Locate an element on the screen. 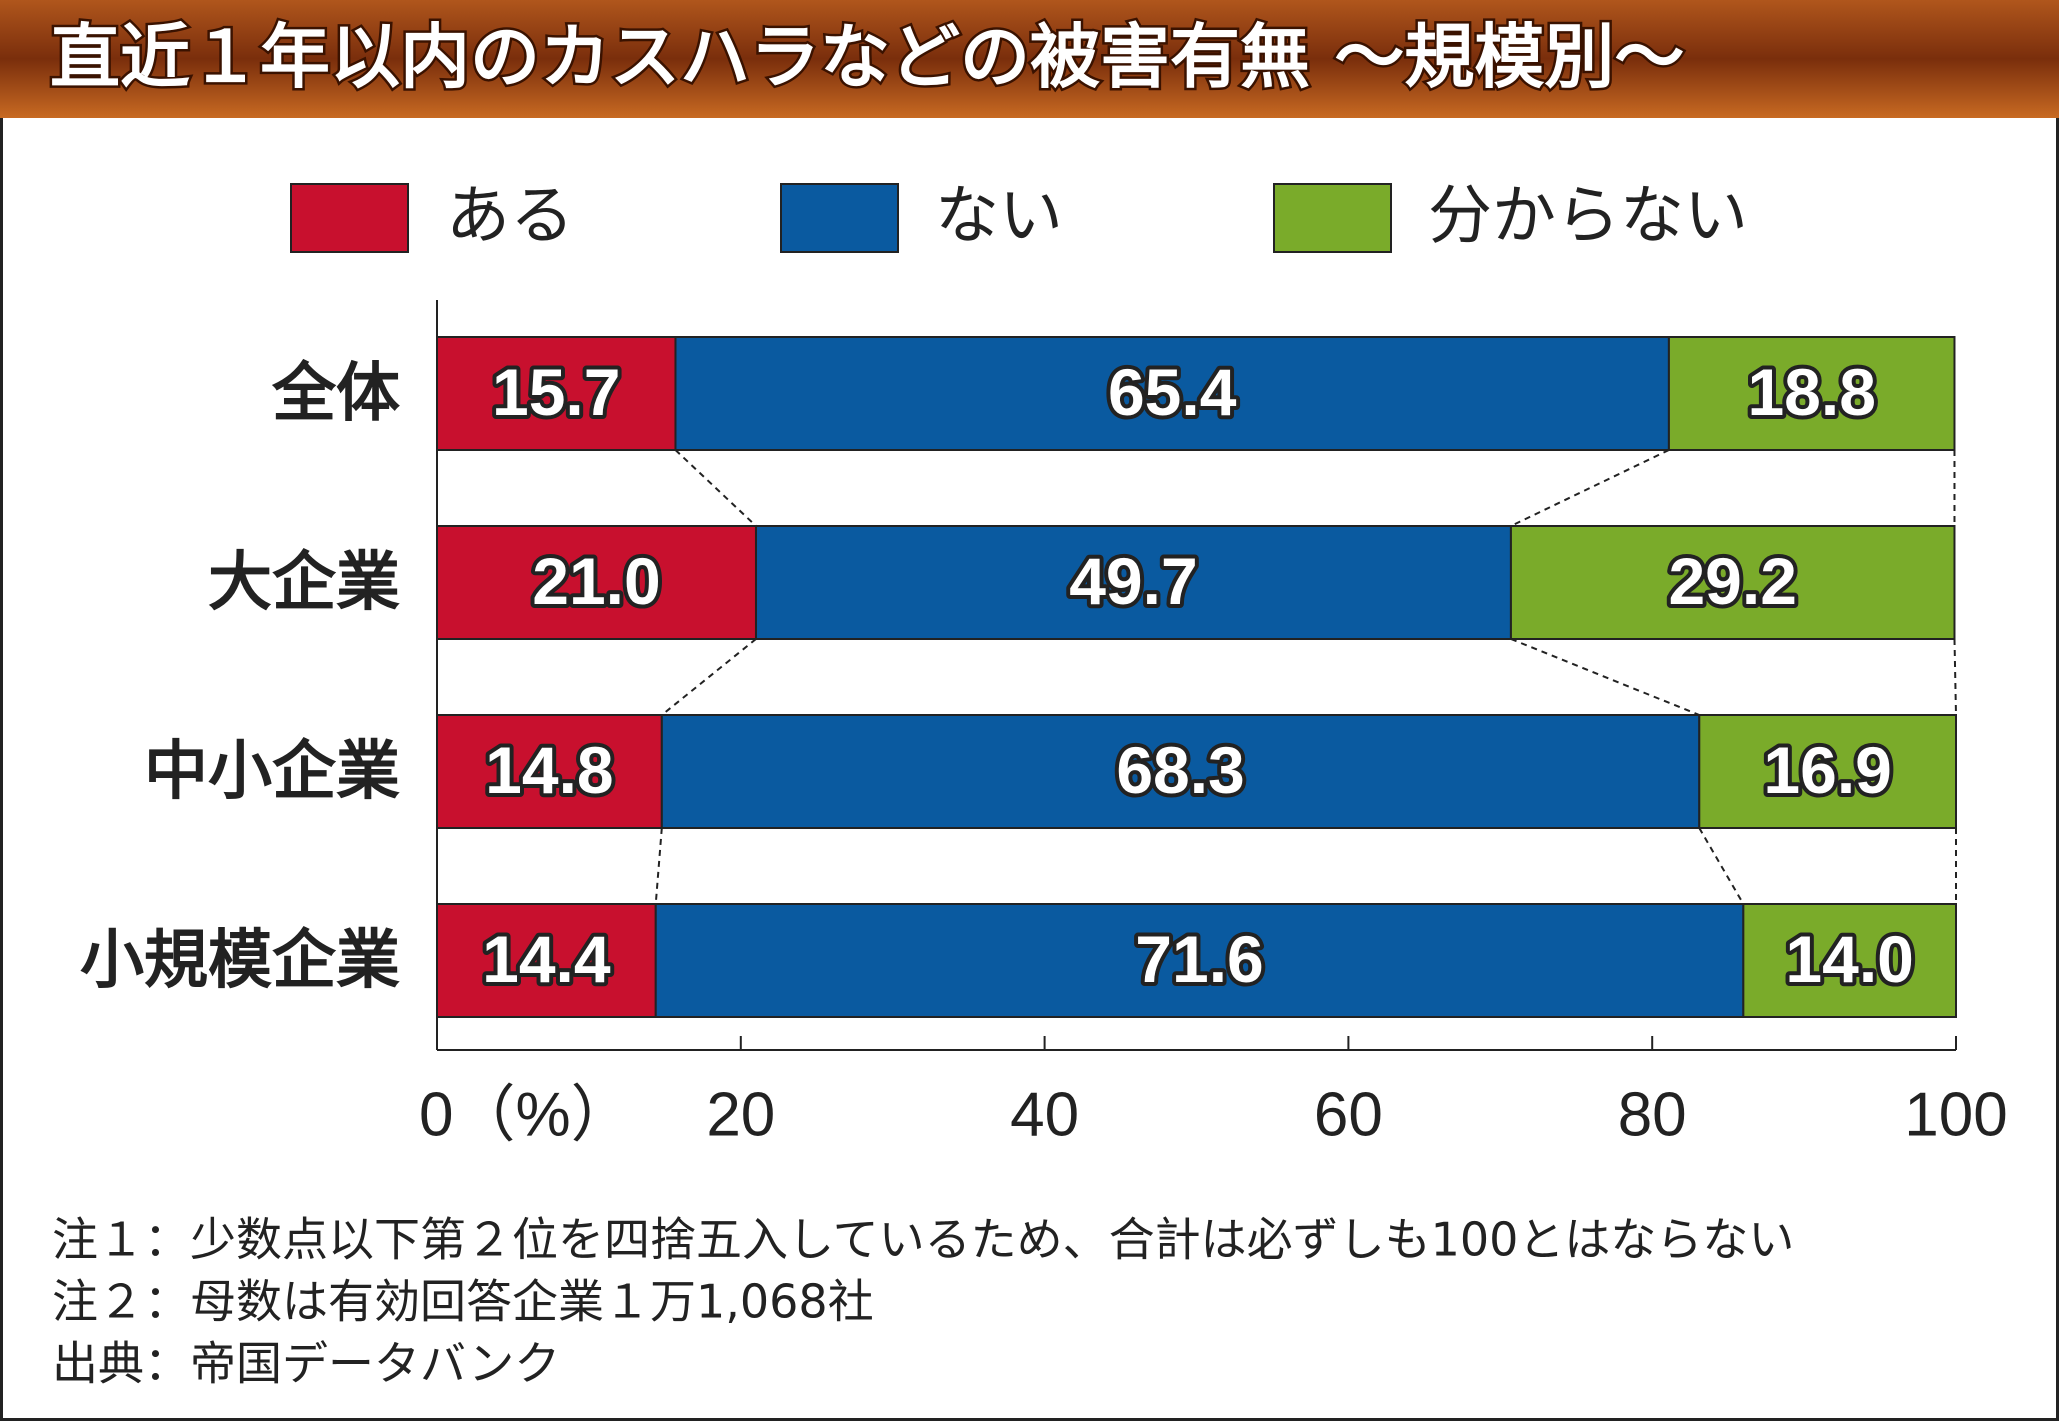 The image size is (2059, 1421). value-label: 14.0 is located at coordinates (1849, 959).